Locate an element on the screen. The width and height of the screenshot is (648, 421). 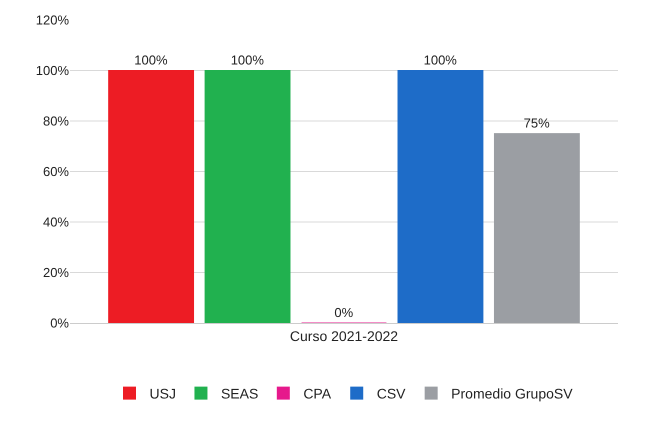
legend-label: CPA is located at coordinates (317, 394).